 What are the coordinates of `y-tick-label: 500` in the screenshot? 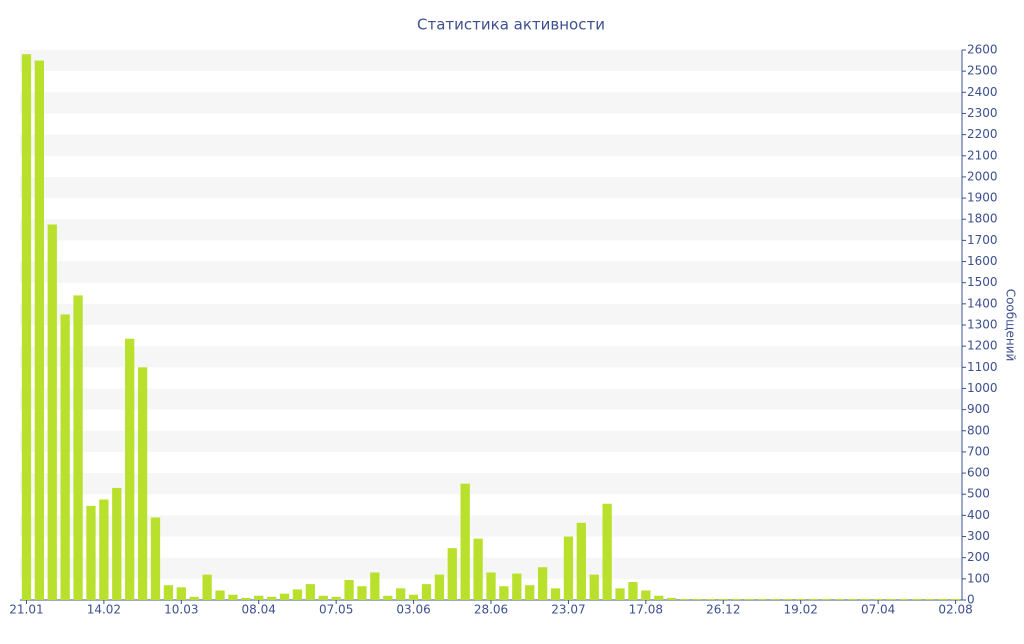 It's located at (978, 494).